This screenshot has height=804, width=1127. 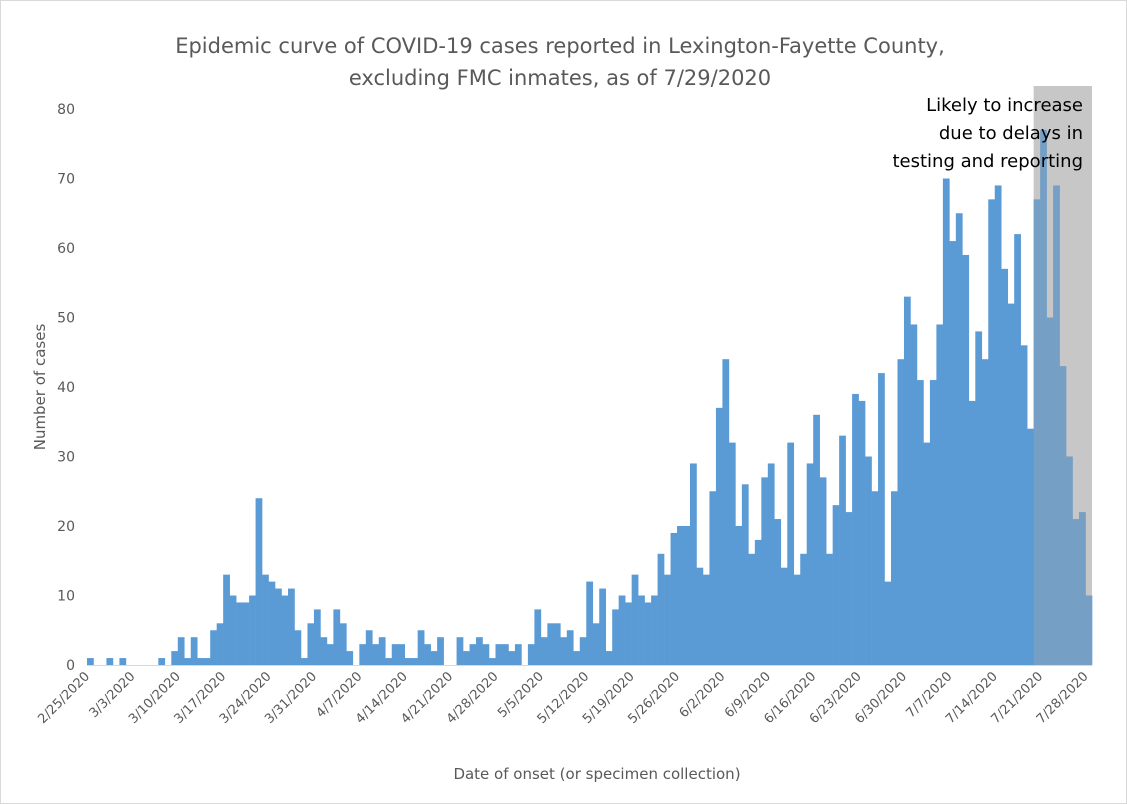 I want to click on overlay-layer, so click(x=1062, y=375).